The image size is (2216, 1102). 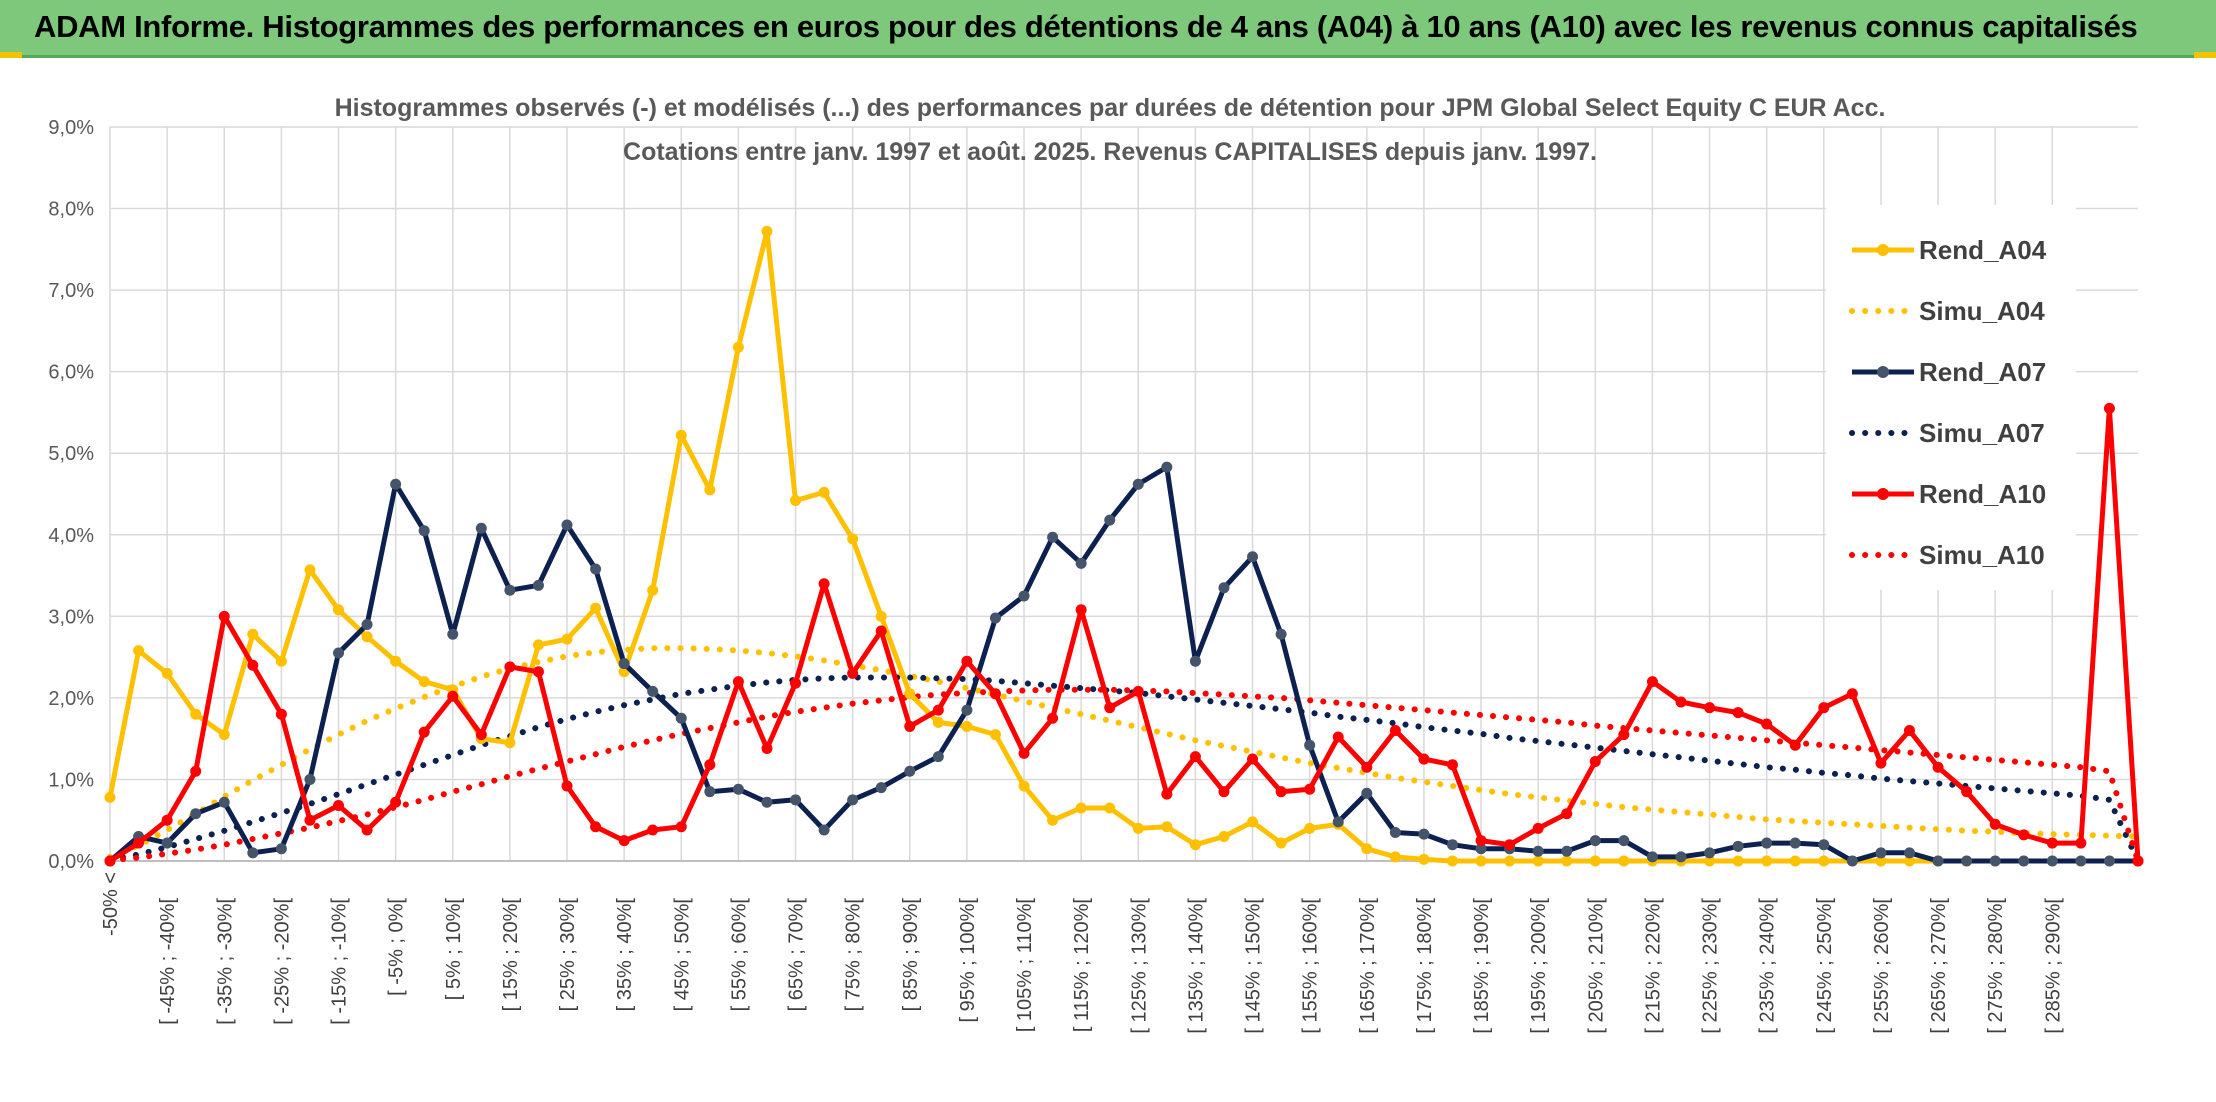 What do you see at coordinates (71, 373) in the screenshot?
I see `y-tick-label: 6,0%` at bounding box center [71, 373].